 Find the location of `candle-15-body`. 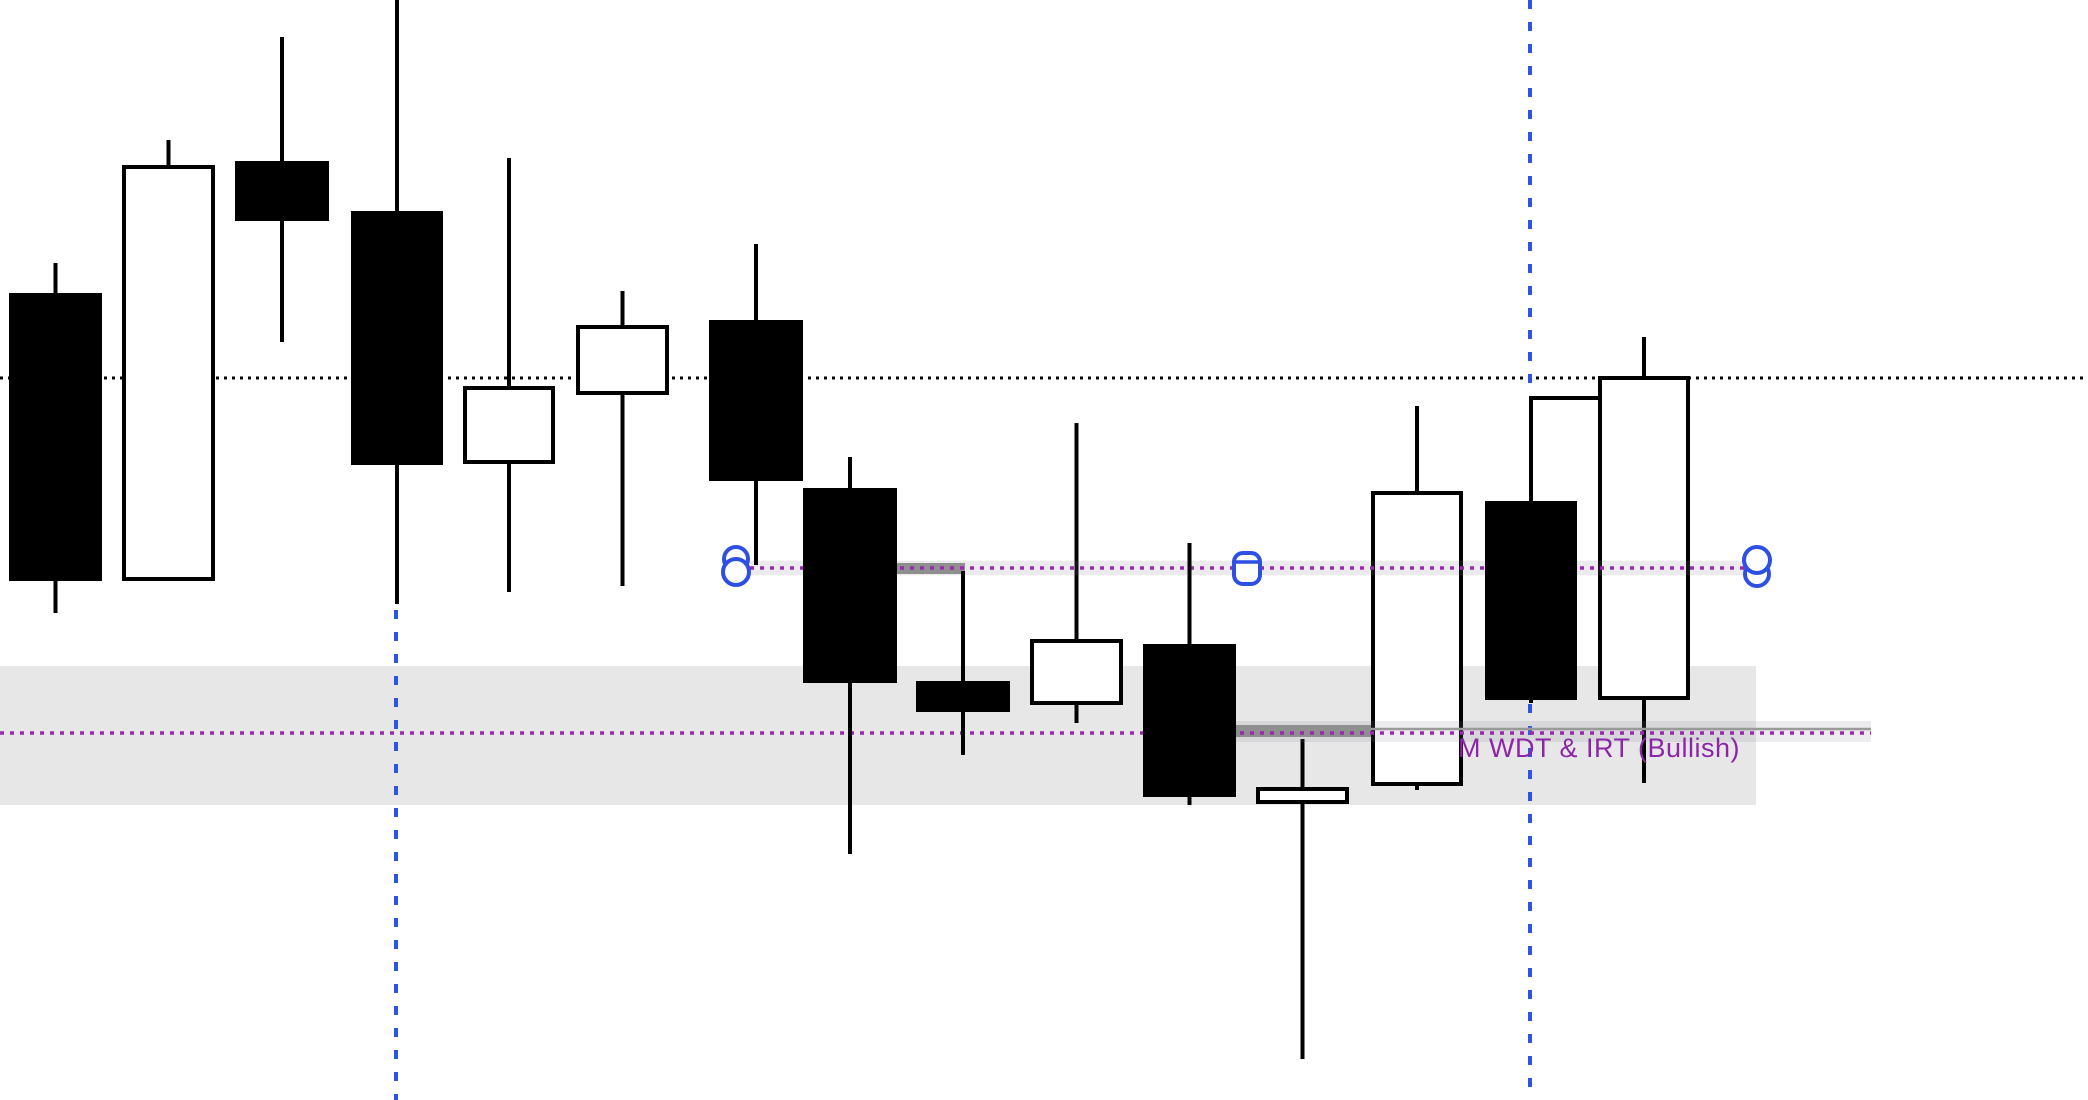

candle-15-body is located at coordinates (1644, 538).